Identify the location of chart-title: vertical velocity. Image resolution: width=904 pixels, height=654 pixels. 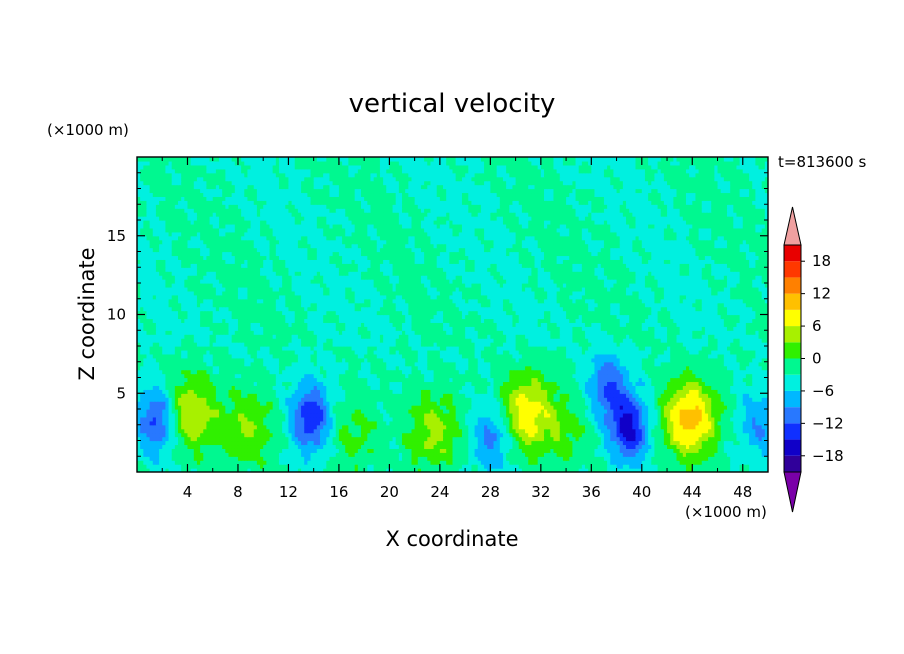
(452, 104).